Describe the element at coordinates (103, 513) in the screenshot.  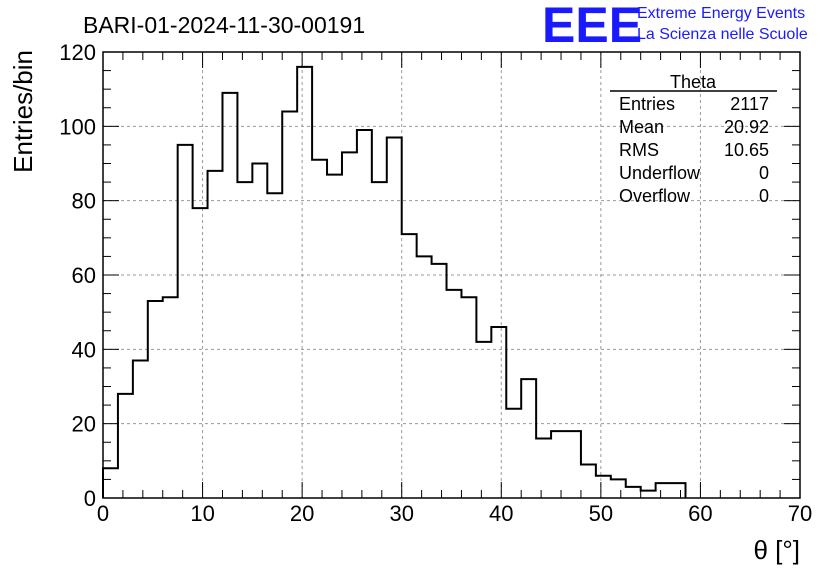
I see `x-tick-label: 0` at that location.